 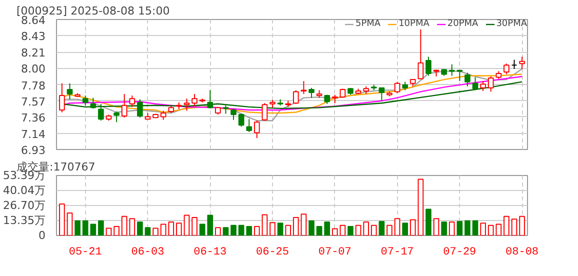 I want to click on y-tick-label: 8.43, so click(x=33, y=36).